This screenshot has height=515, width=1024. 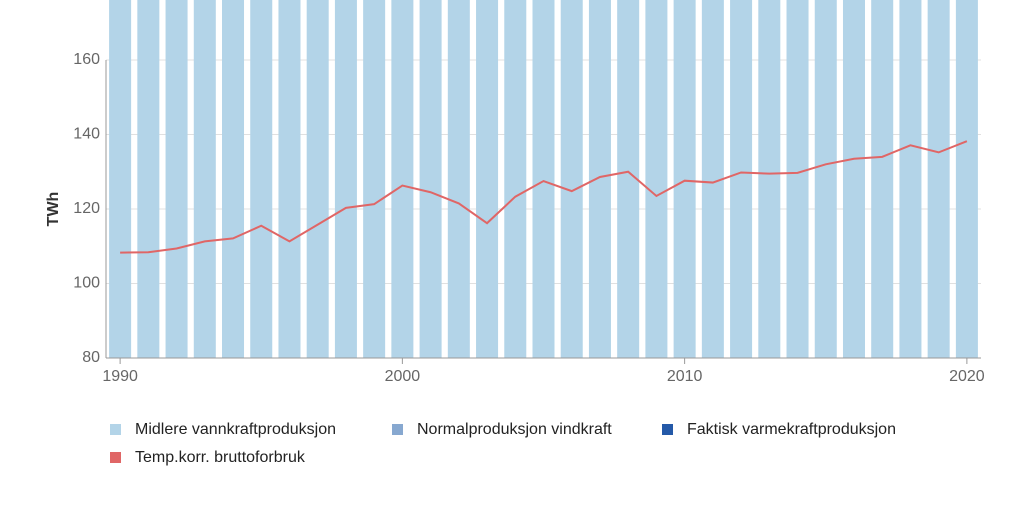 What do you see at coordinates (791, 429) in the screenshot?
I see `legend-label: Faktisk varmekraftproduksjon` at bounding box center [791, 429].